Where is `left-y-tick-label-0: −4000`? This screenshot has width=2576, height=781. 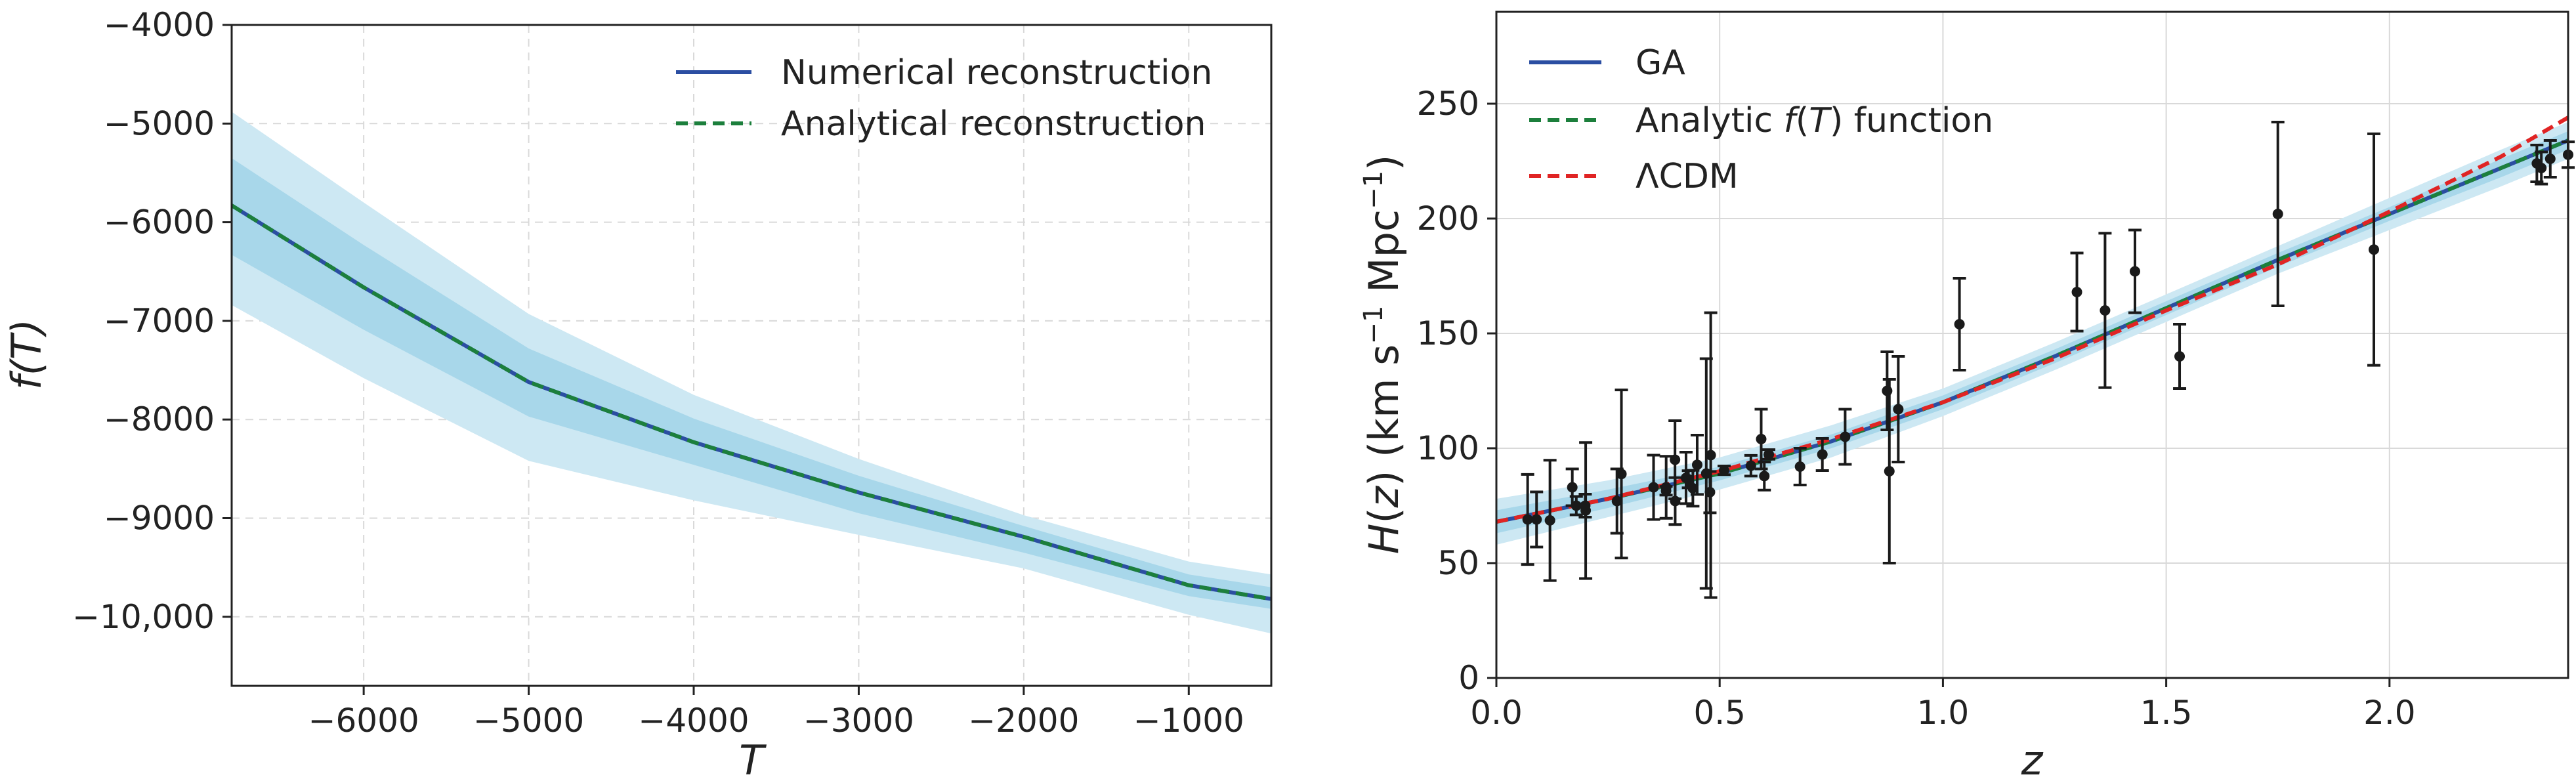
left-y-tick-label-0: −4000 is located at coordinates (159, 25).